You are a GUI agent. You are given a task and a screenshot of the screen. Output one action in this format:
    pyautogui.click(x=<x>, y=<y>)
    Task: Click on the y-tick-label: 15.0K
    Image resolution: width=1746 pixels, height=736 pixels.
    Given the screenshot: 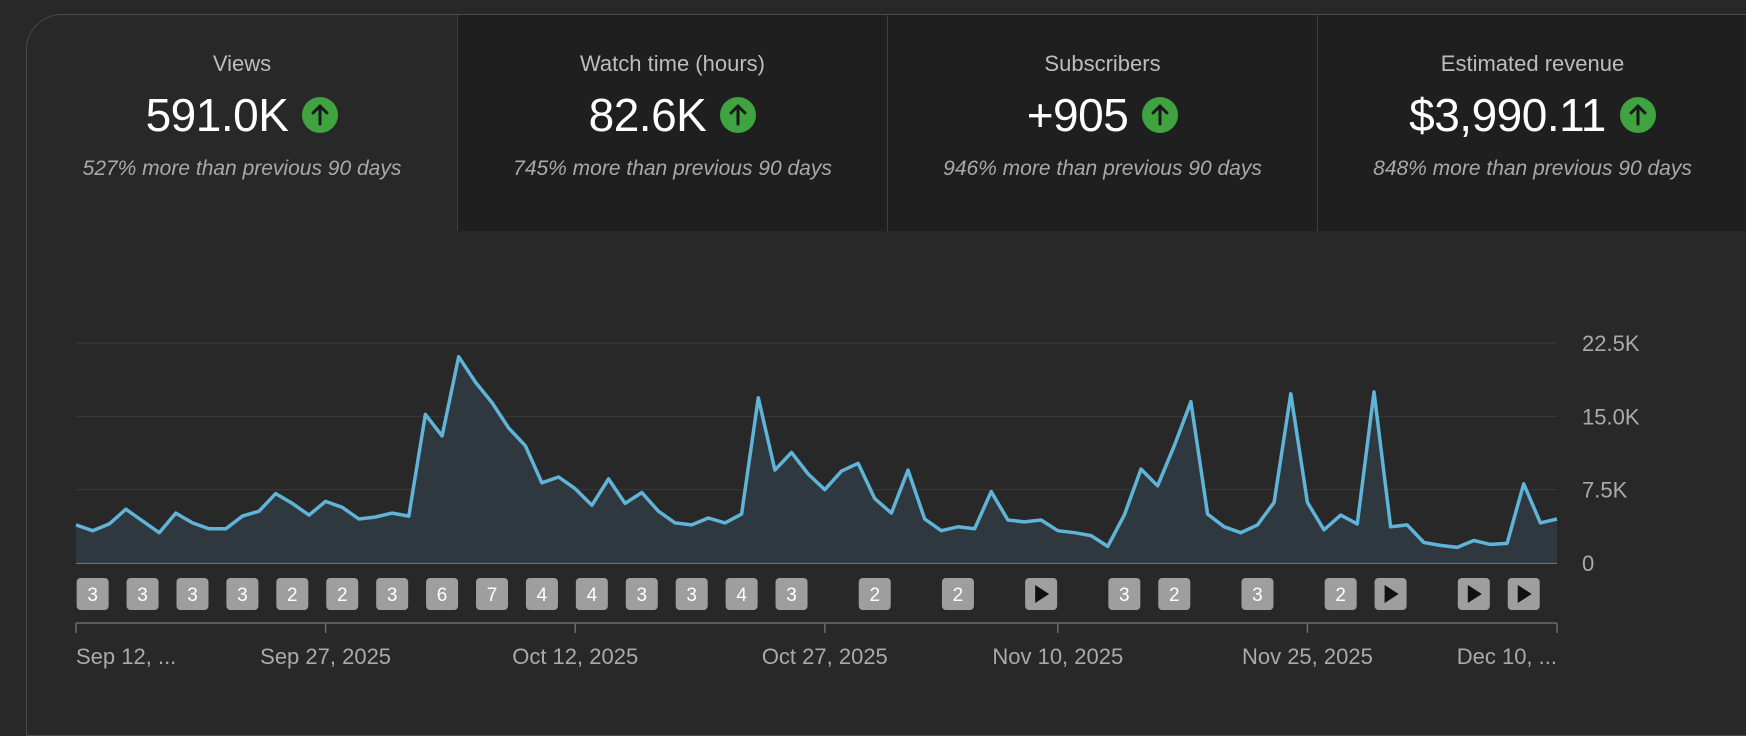 What is the action you would take?
    pyautogui.click(x=1611, y=416)
    